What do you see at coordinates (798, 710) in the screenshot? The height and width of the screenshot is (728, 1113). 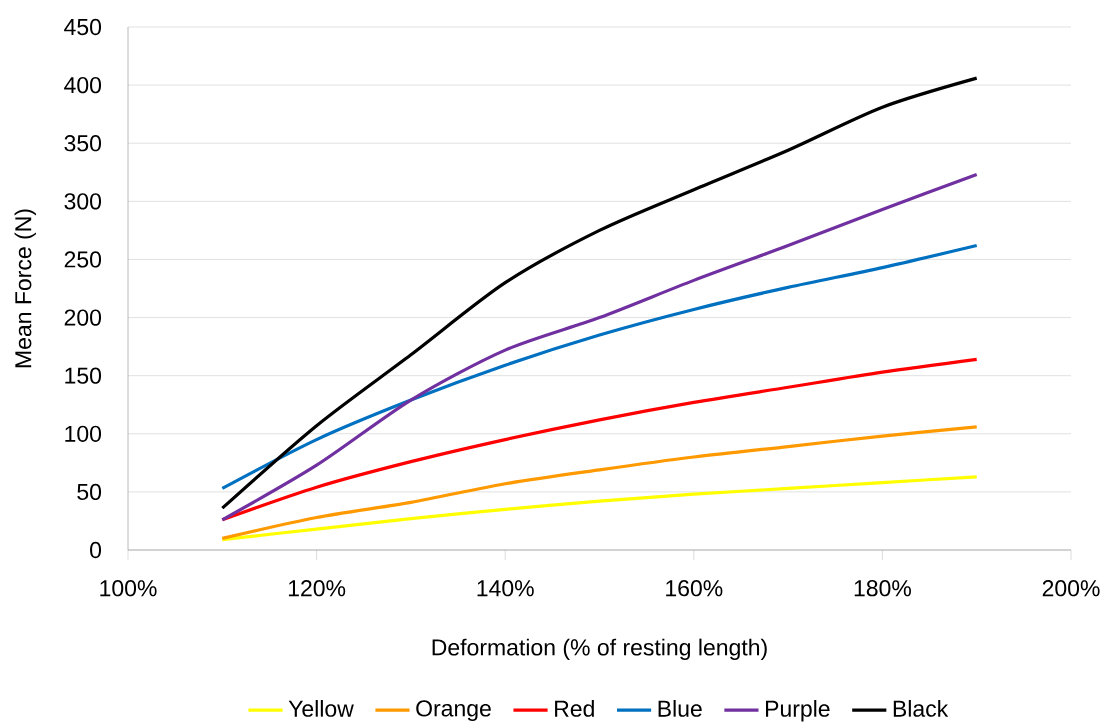 I see `legend-label: Purple` at bounding box center [798, 710].